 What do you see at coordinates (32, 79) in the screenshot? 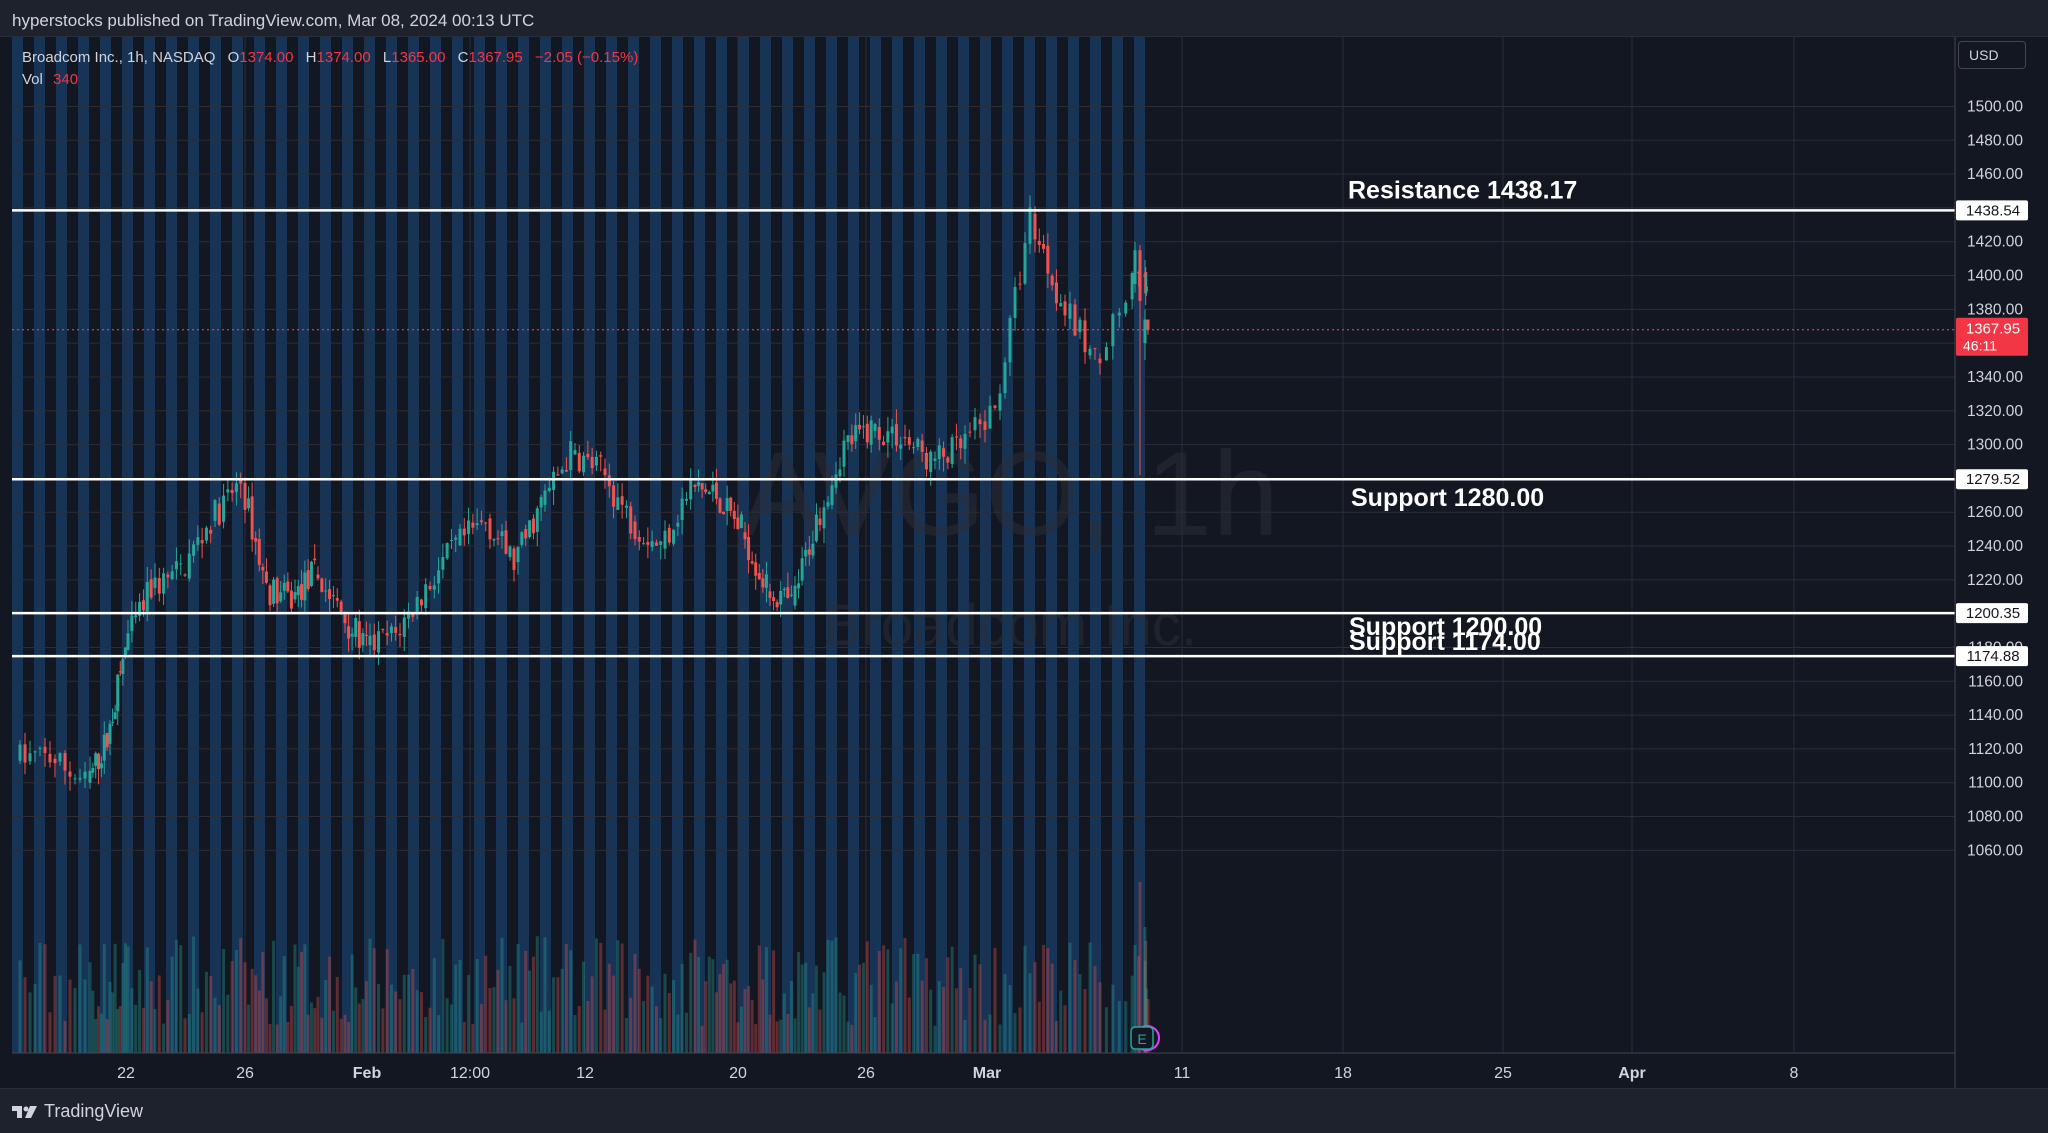
I see `volume-label: Vol` at bounding box center [32, 79].